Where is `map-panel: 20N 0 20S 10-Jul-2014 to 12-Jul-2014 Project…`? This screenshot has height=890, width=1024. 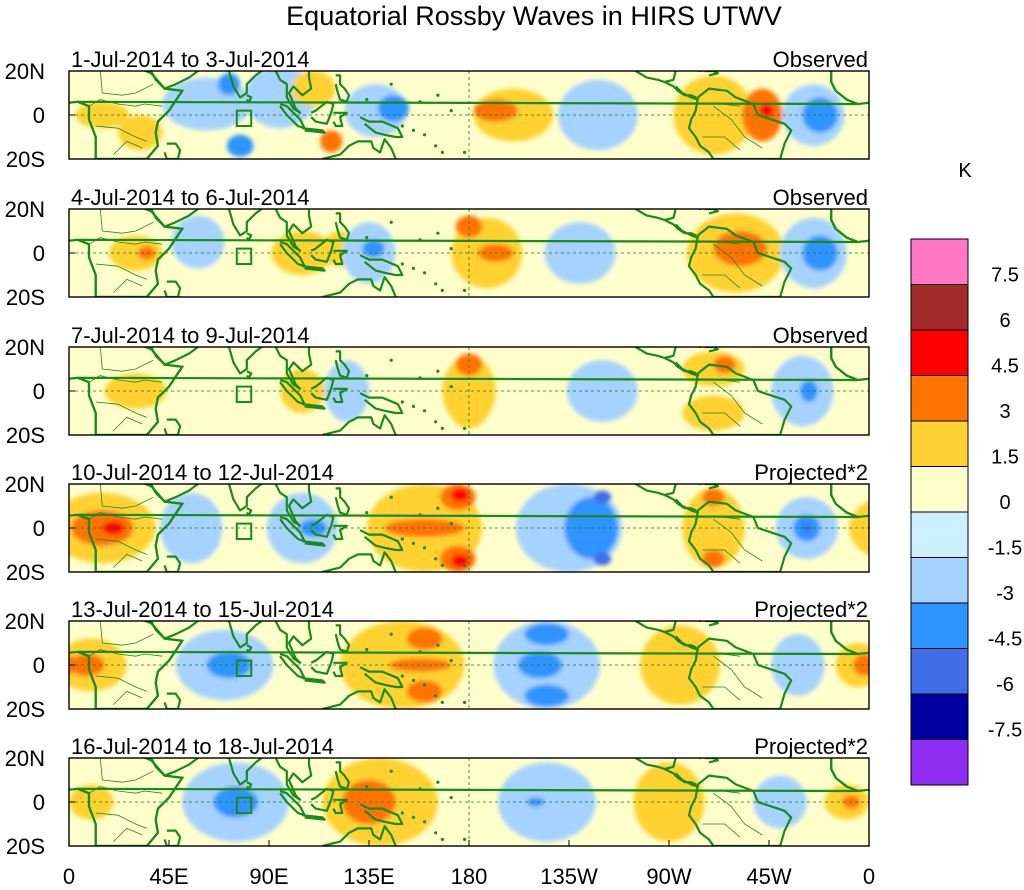
map-panel: 20N 0 20S 10-Jul-2014 to 12-Jul-2014 Project… is located at coordinates (437, 522).